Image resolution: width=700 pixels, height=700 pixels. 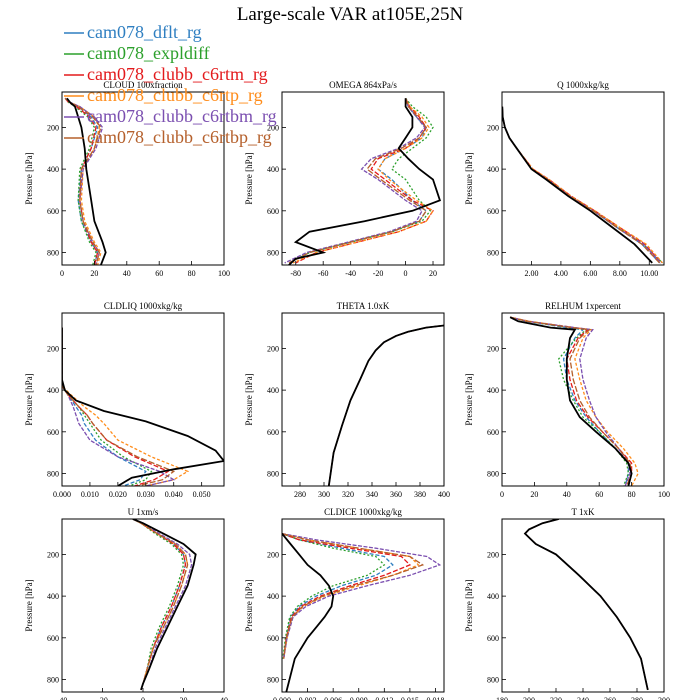 I want to click on x-tick-label: 240, so click(x=583, y=698).